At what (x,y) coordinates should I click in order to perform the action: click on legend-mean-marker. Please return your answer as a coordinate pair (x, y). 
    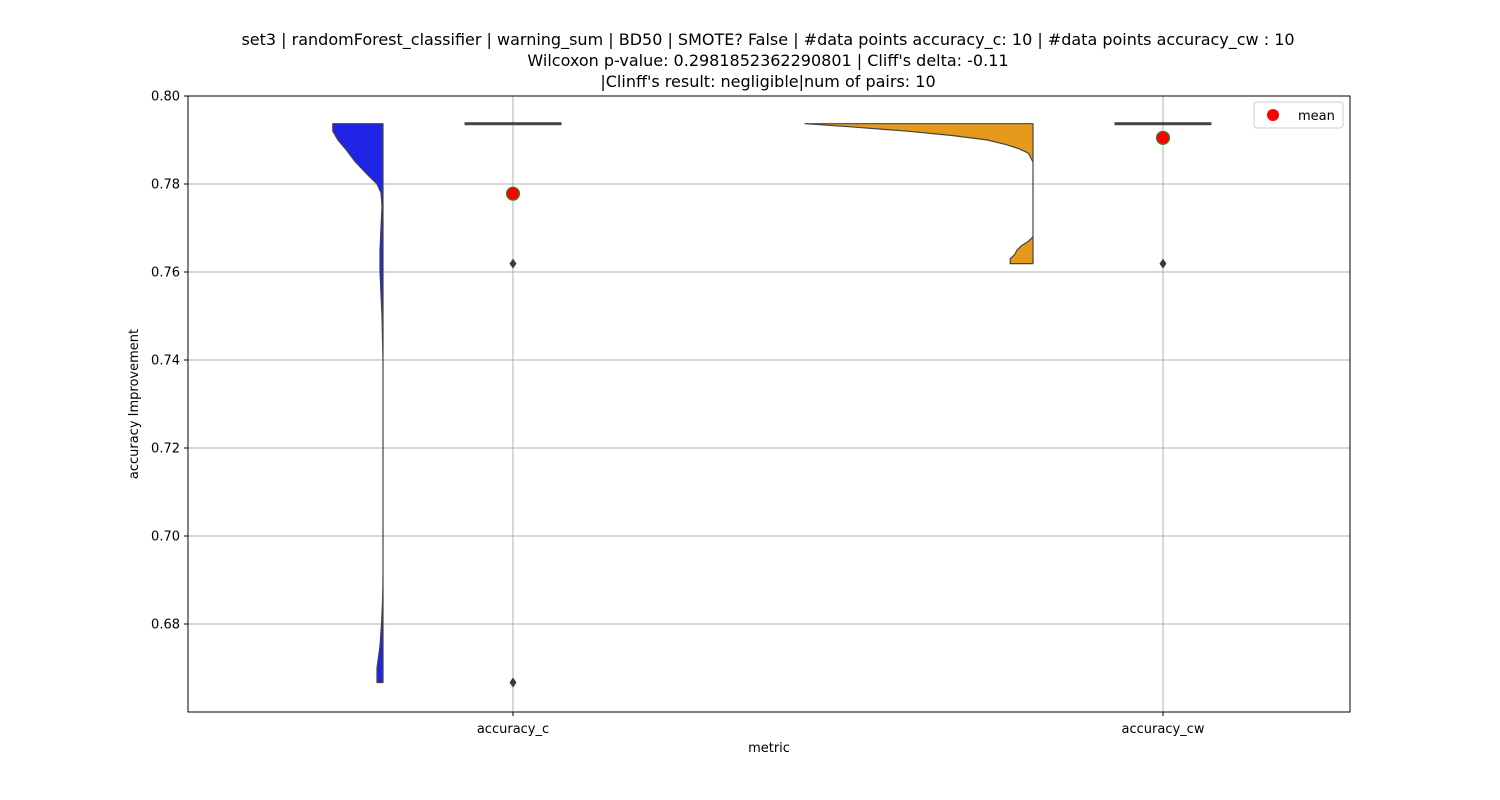
    Looking at the image, I should click on (1273, 115).